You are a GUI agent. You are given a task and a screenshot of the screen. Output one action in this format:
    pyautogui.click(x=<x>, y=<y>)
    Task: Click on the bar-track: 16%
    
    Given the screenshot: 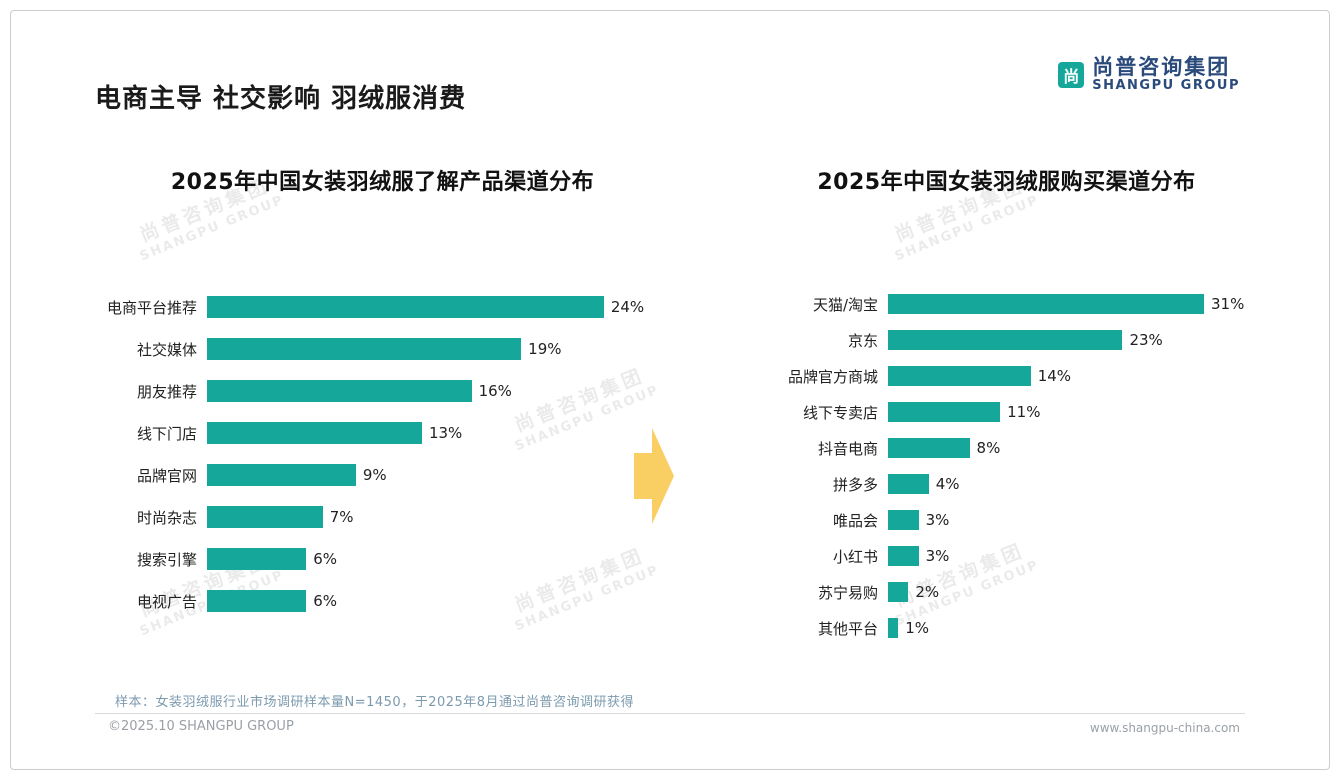 What is the action you would take?
    pyautogui.click(x=438, y=391)
    